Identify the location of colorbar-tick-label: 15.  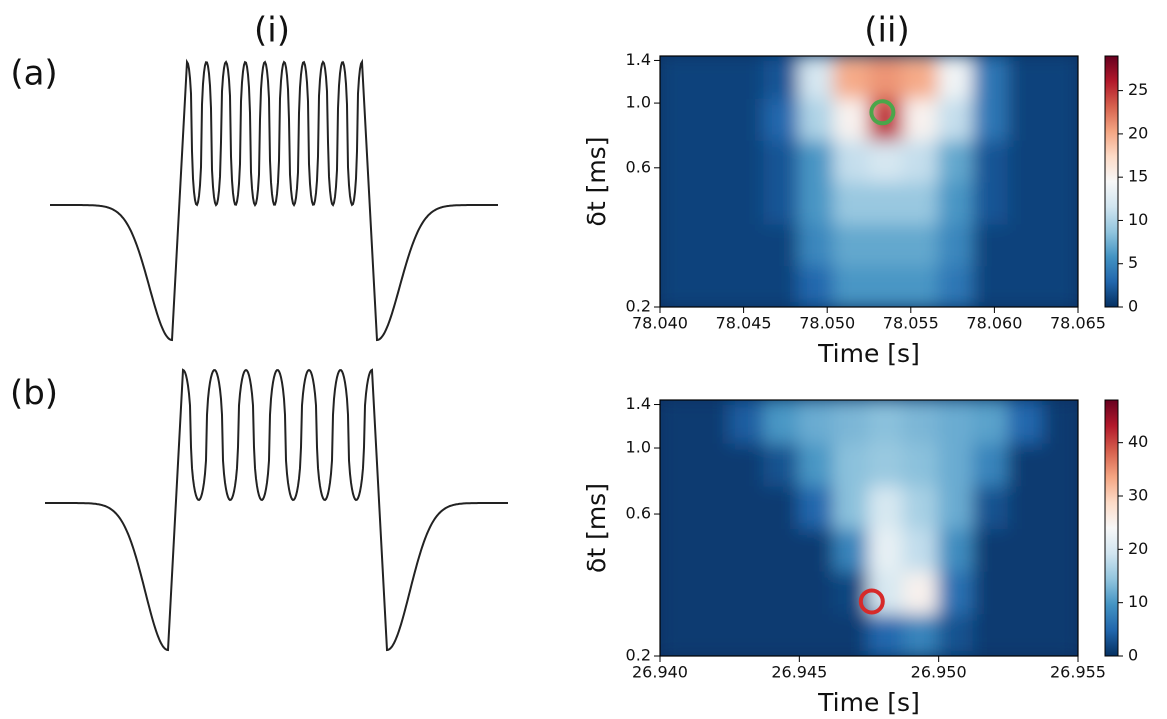
(1138, 176).